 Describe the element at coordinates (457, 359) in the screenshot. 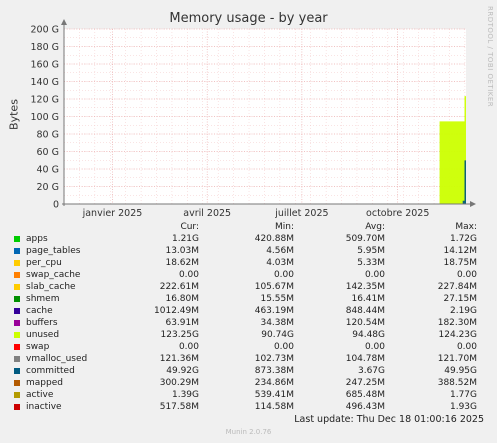

I see `legend-value-max: 121.70M` at that location.